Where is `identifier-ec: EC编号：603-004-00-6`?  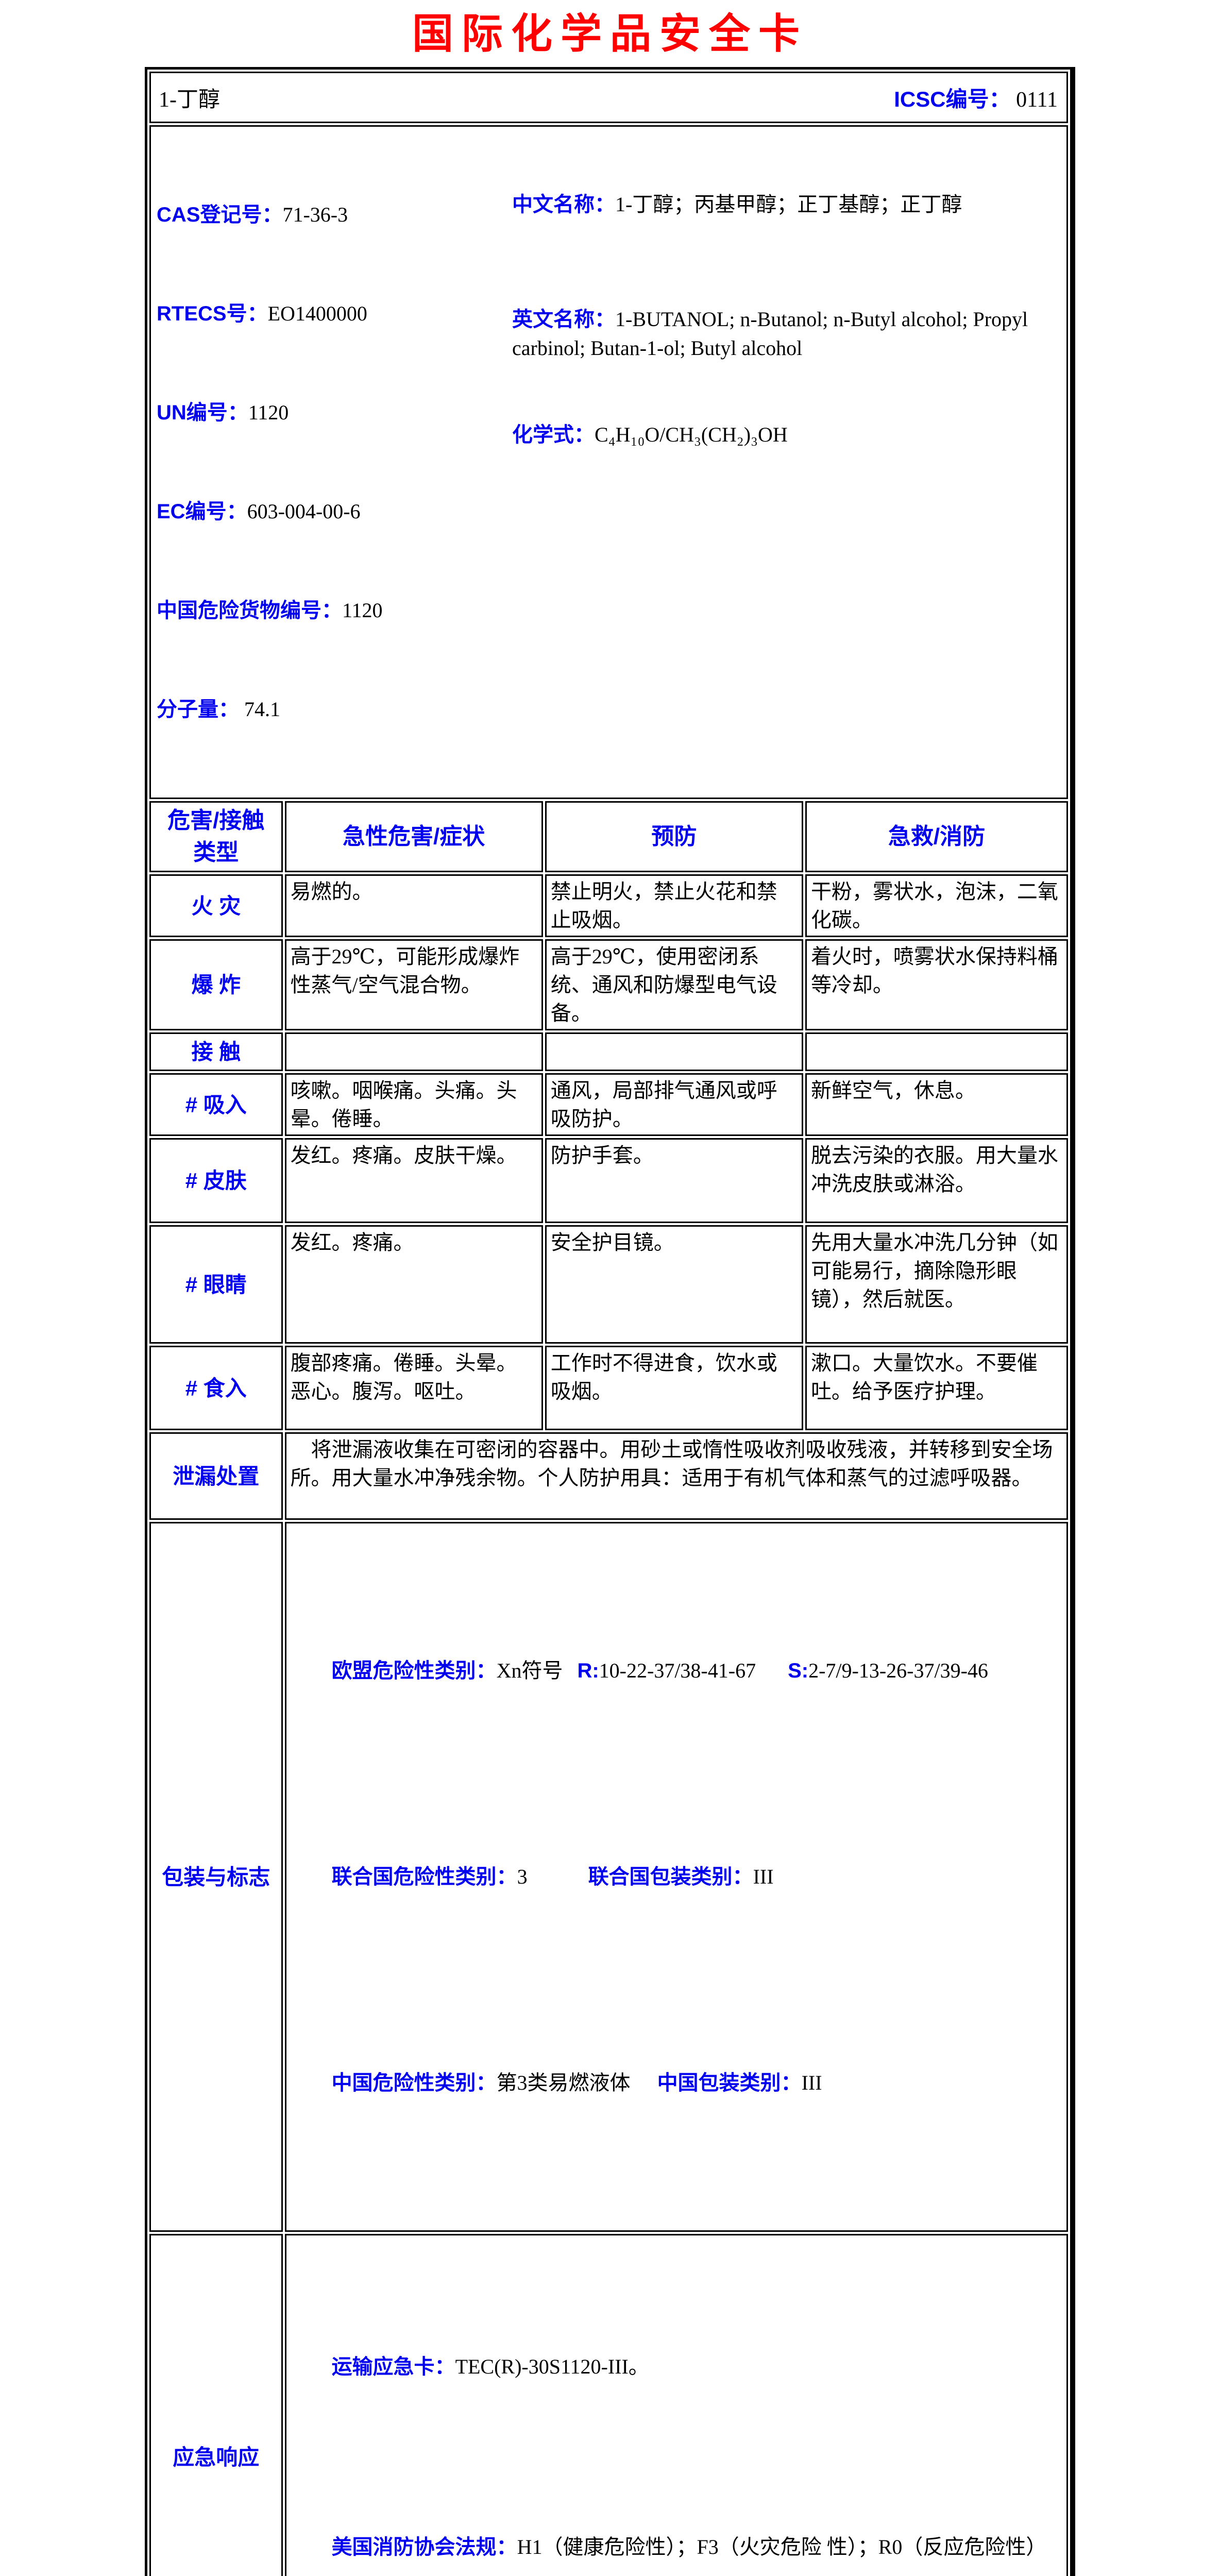
identifier-ec: EC编号：603-004-00-6 is located at coordinates (334, 511).